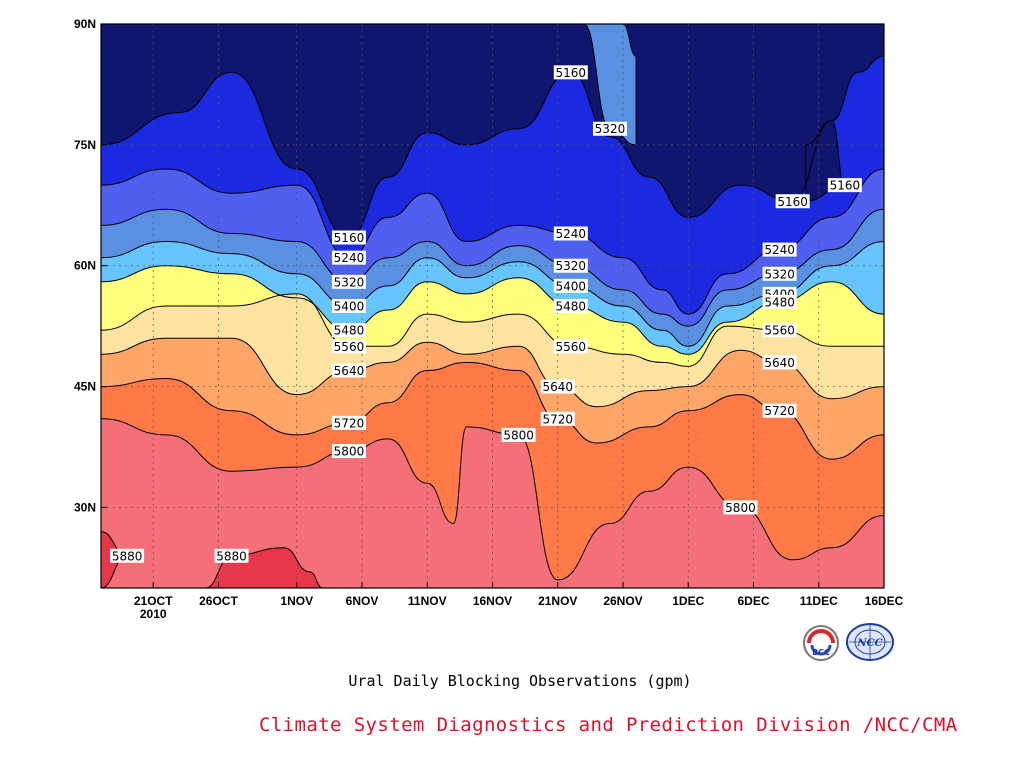 This screenshot has height=768, width=1024. What do you see at coordinates (821, 645) in the screenshot?
I see `bcc-logo-icon: BCC` at bounding box center [821, 645].